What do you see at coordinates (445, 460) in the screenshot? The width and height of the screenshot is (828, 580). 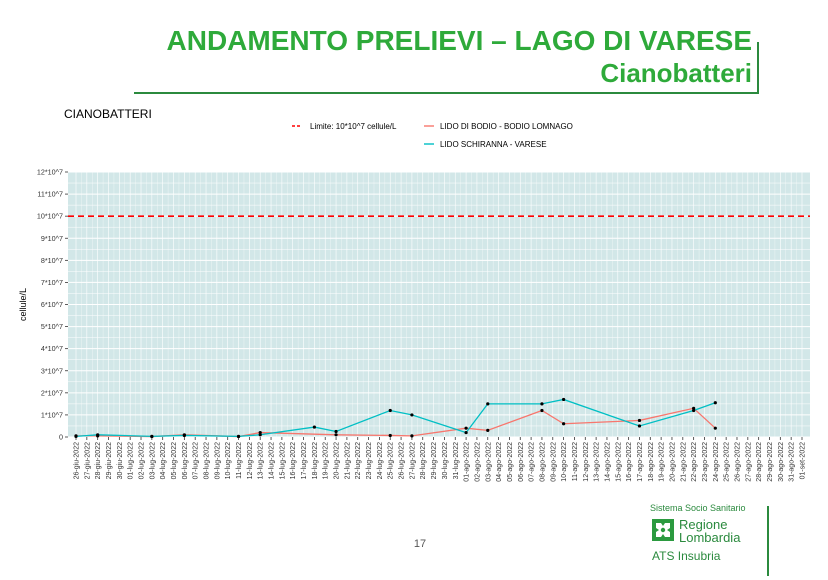 I see `x-tick-label: 30-lug-2022` at bounding box center [445, 460].